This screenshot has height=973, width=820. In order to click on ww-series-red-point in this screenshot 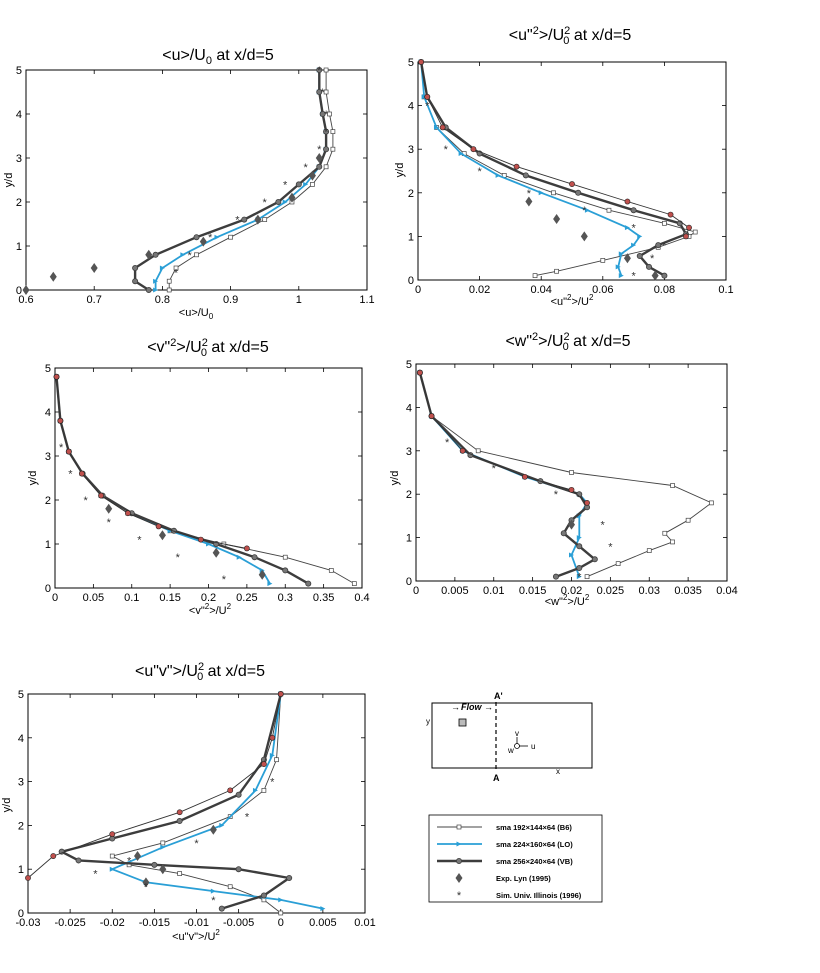, I will do `click(419, 372)`.